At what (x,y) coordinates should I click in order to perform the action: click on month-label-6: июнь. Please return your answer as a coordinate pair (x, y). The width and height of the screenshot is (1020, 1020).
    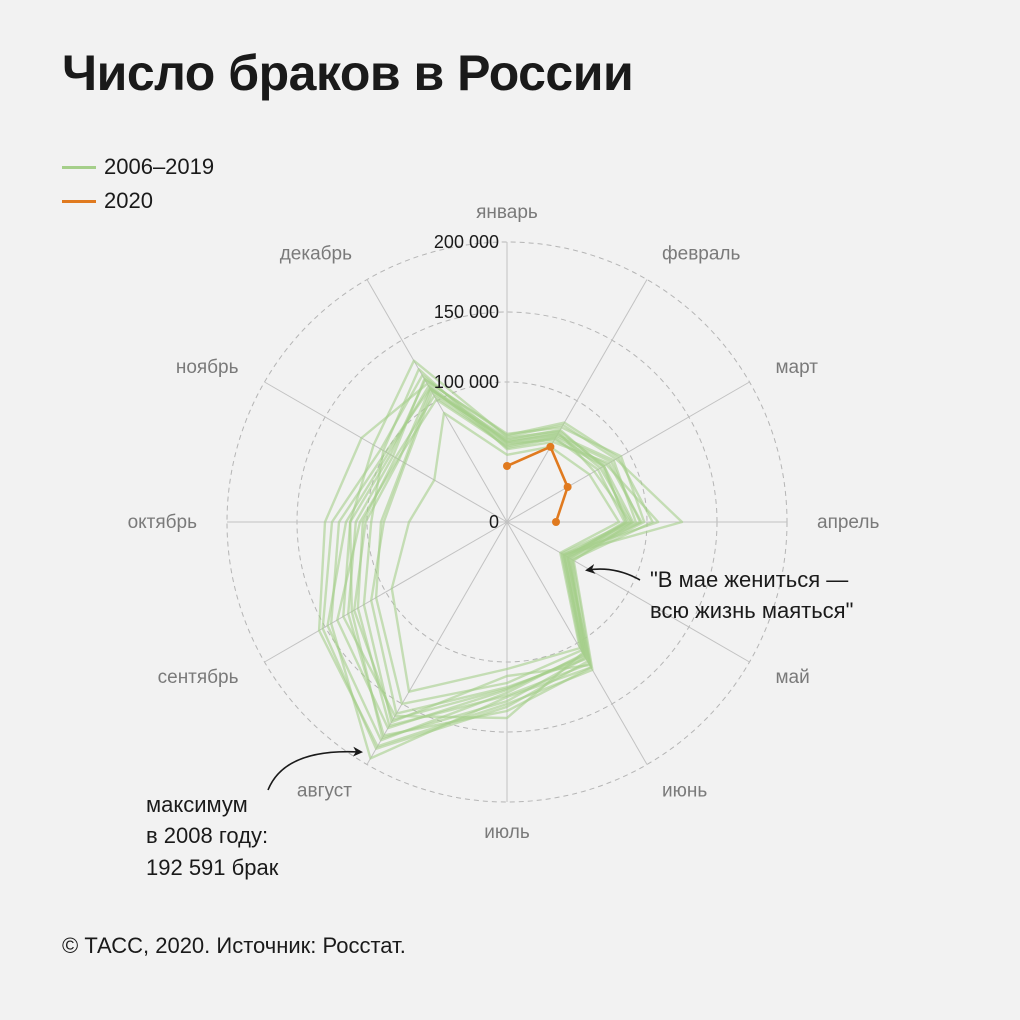
    Looking at the image, I should click on (684, 790).